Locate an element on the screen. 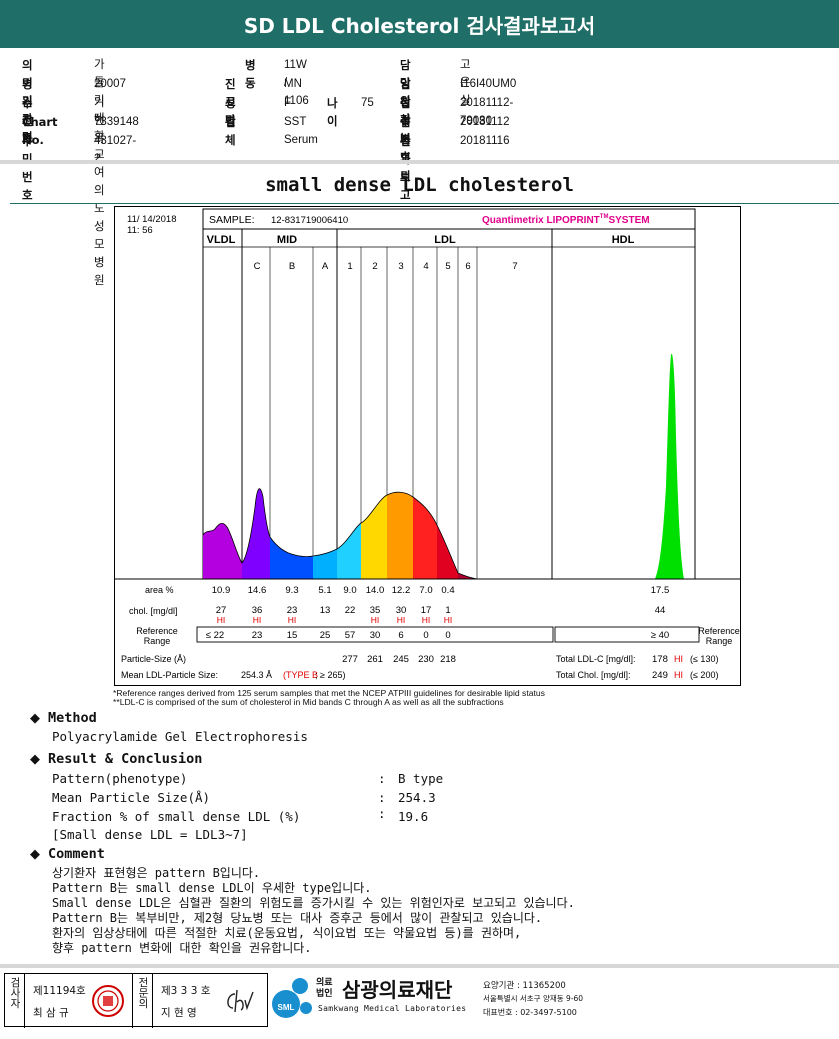  band-label: C is located at coordinates (257, 266).